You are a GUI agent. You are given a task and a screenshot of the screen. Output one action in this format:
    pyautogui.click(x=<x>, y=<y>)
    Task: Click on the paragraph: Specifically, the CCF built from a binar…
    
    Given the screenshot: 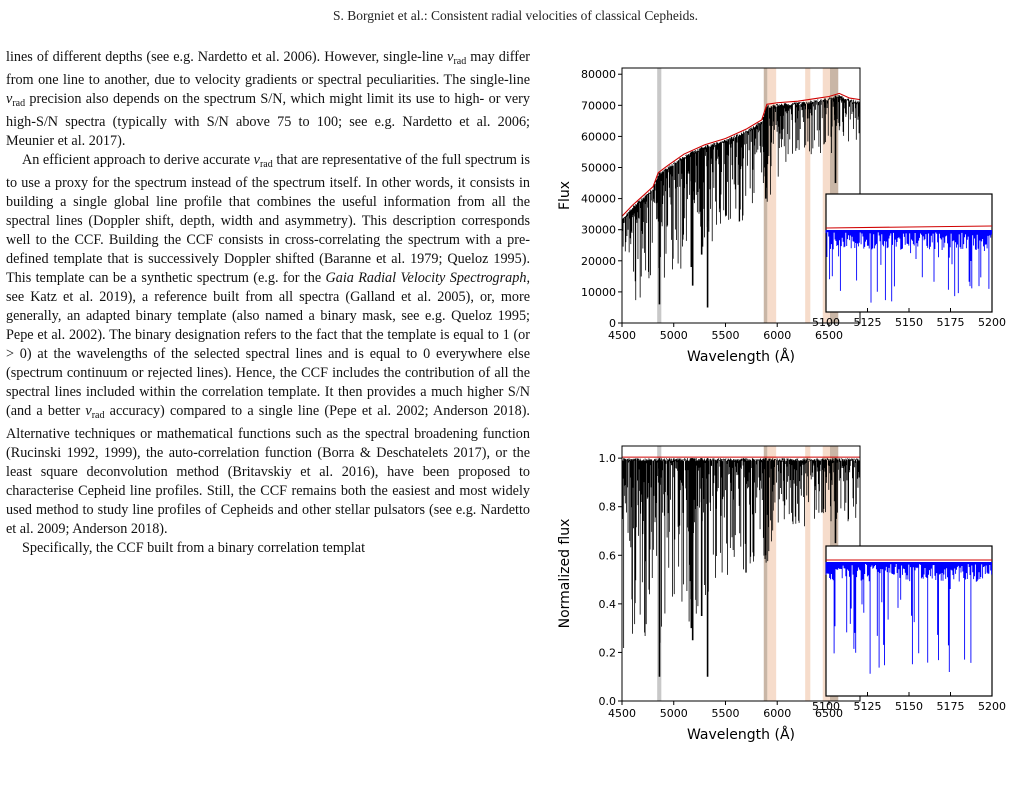 What is the action you would take?
    pyautogui.click(x=268, y=548)
    